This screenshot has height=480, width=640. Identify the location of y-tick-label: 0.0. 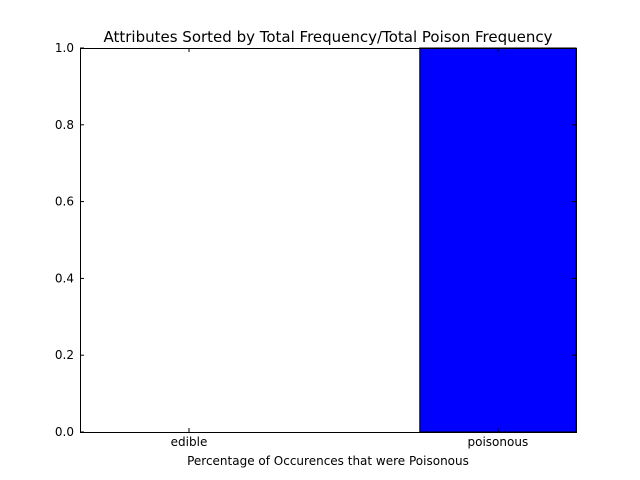
(64, 432).